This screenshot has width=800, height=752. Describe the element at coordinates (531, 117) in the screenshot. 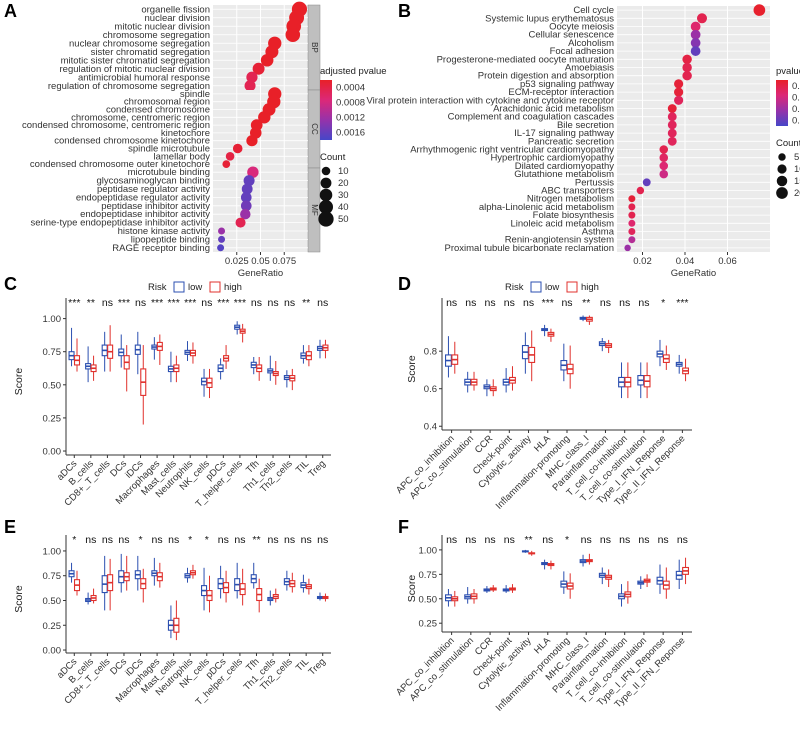

I see `term-label: Complement and coagulation cascades` at that location.